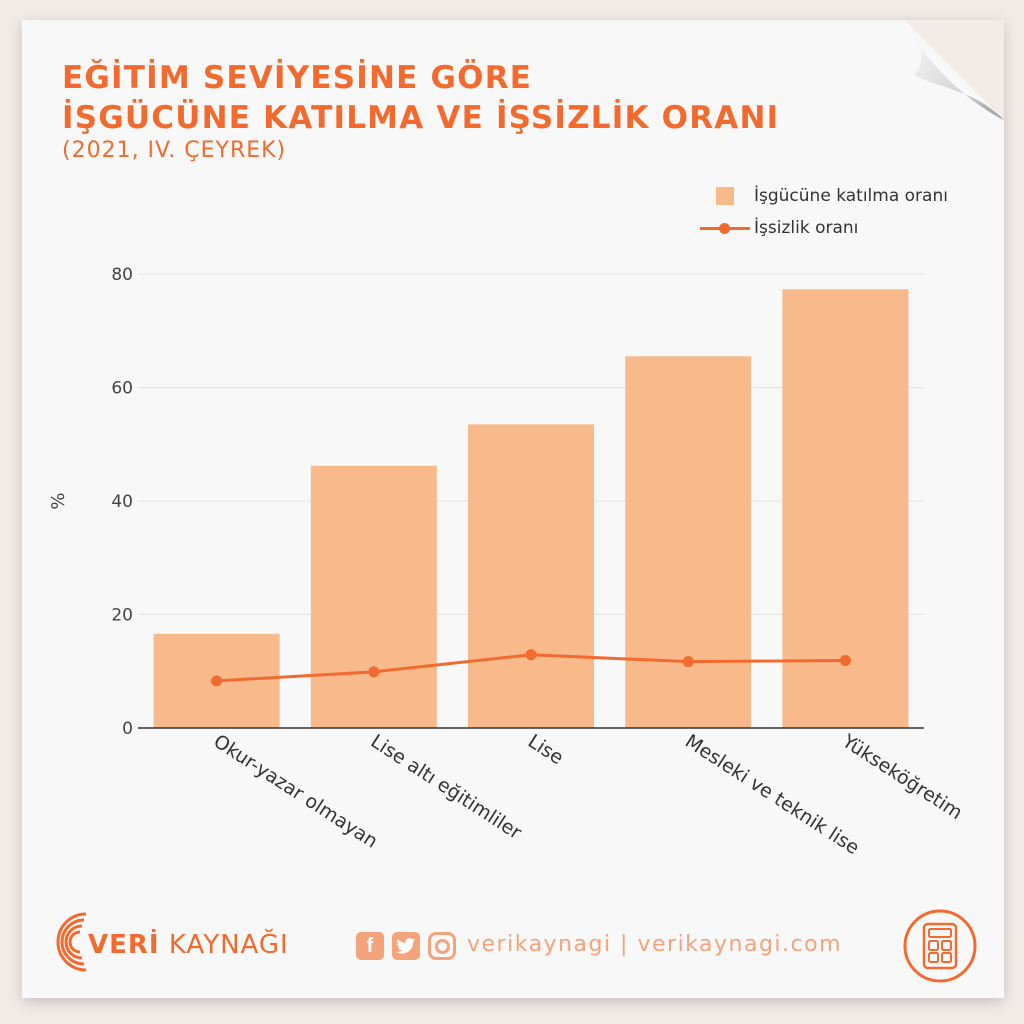  What do you see at coordinates (446, 787) in the screenshot?
I see `x-tick-label: Lise altı eğitimliler` at bounding box center [446, 787].